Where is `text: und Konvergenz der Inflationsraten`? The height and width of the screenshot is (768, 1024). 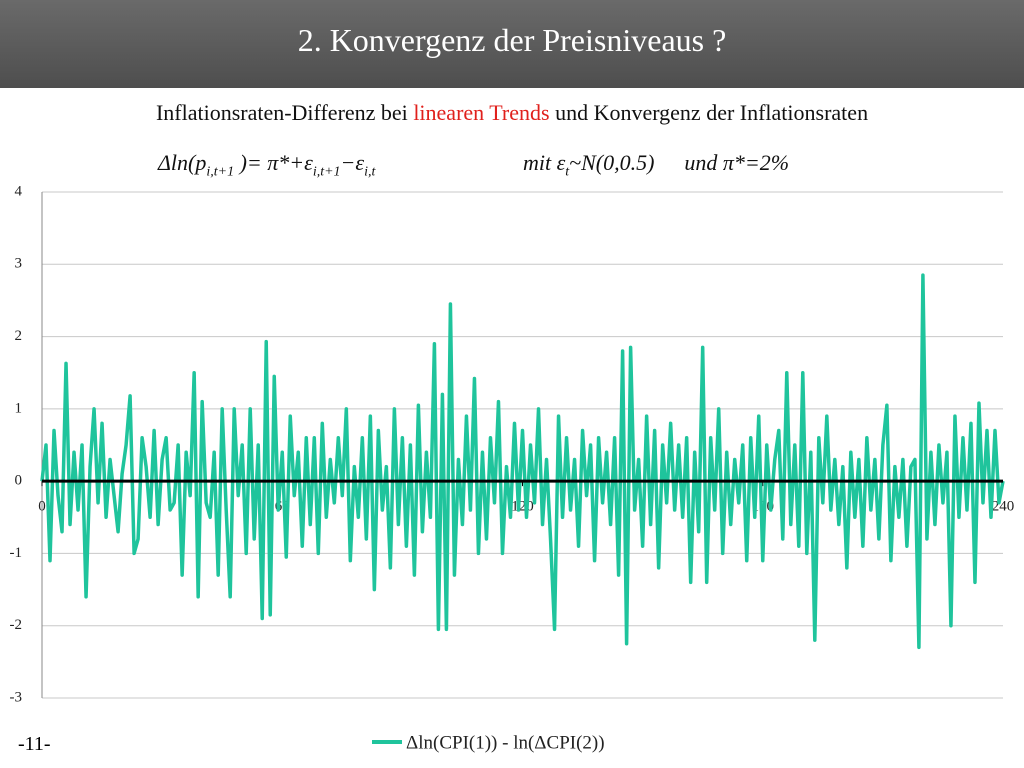 text: und Konvergenz der Inflationsraten is located at coordinates (709, 112).